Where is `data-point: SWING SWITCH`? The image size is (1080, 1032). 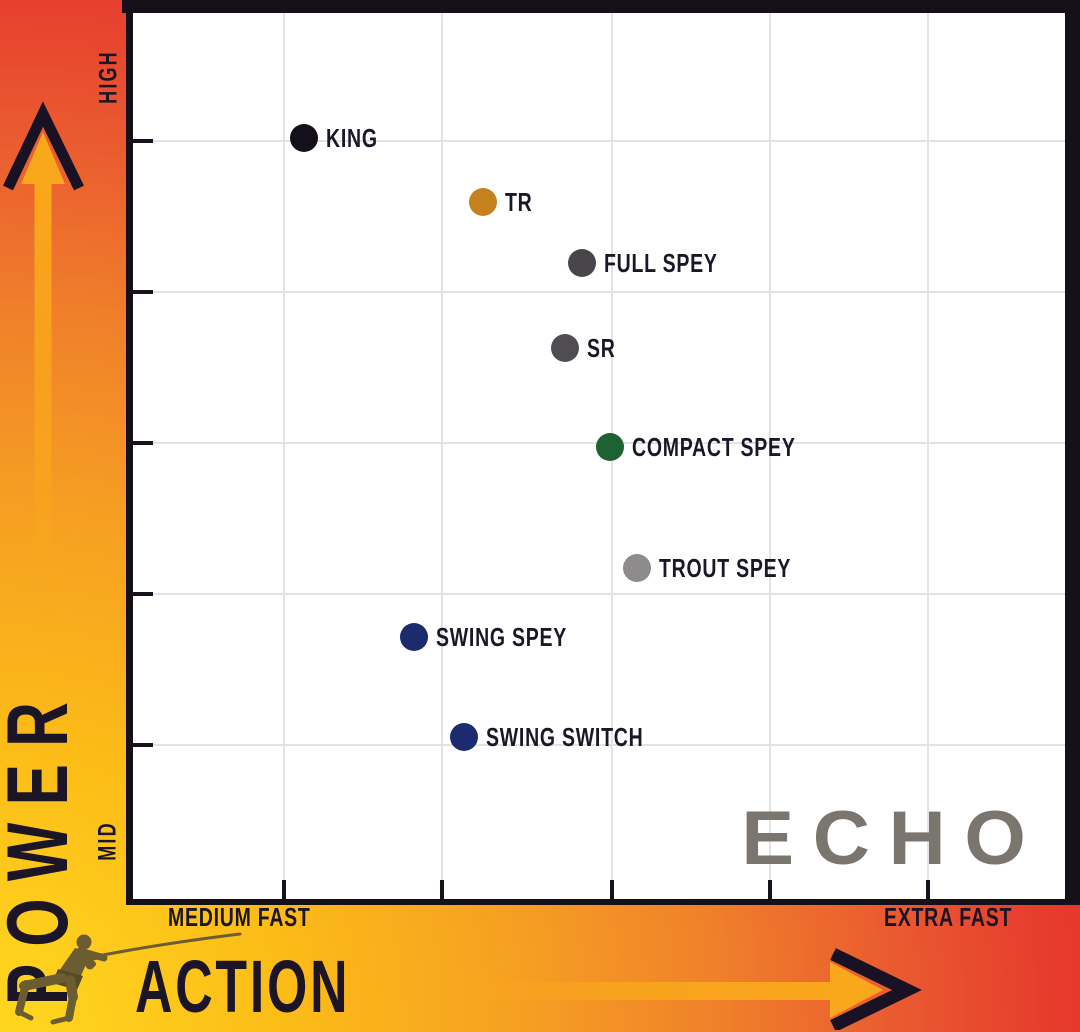
data-point: SWING SWITCH is located at coordinates (572, 736).